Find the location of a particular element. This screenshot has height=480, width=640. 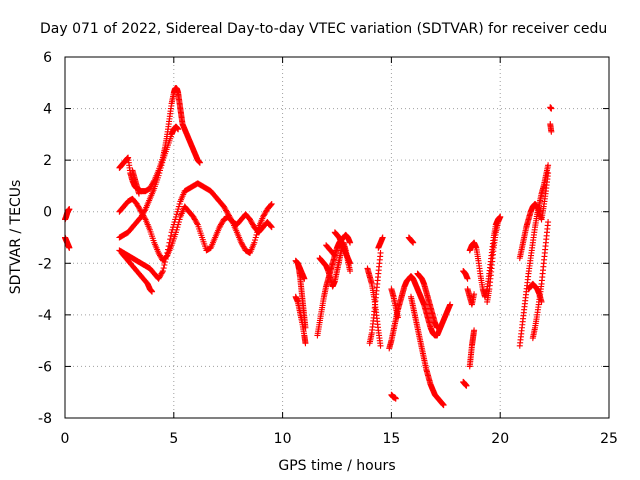

x-axis-title: GPS time / hours is located at coordinates (336, 466).